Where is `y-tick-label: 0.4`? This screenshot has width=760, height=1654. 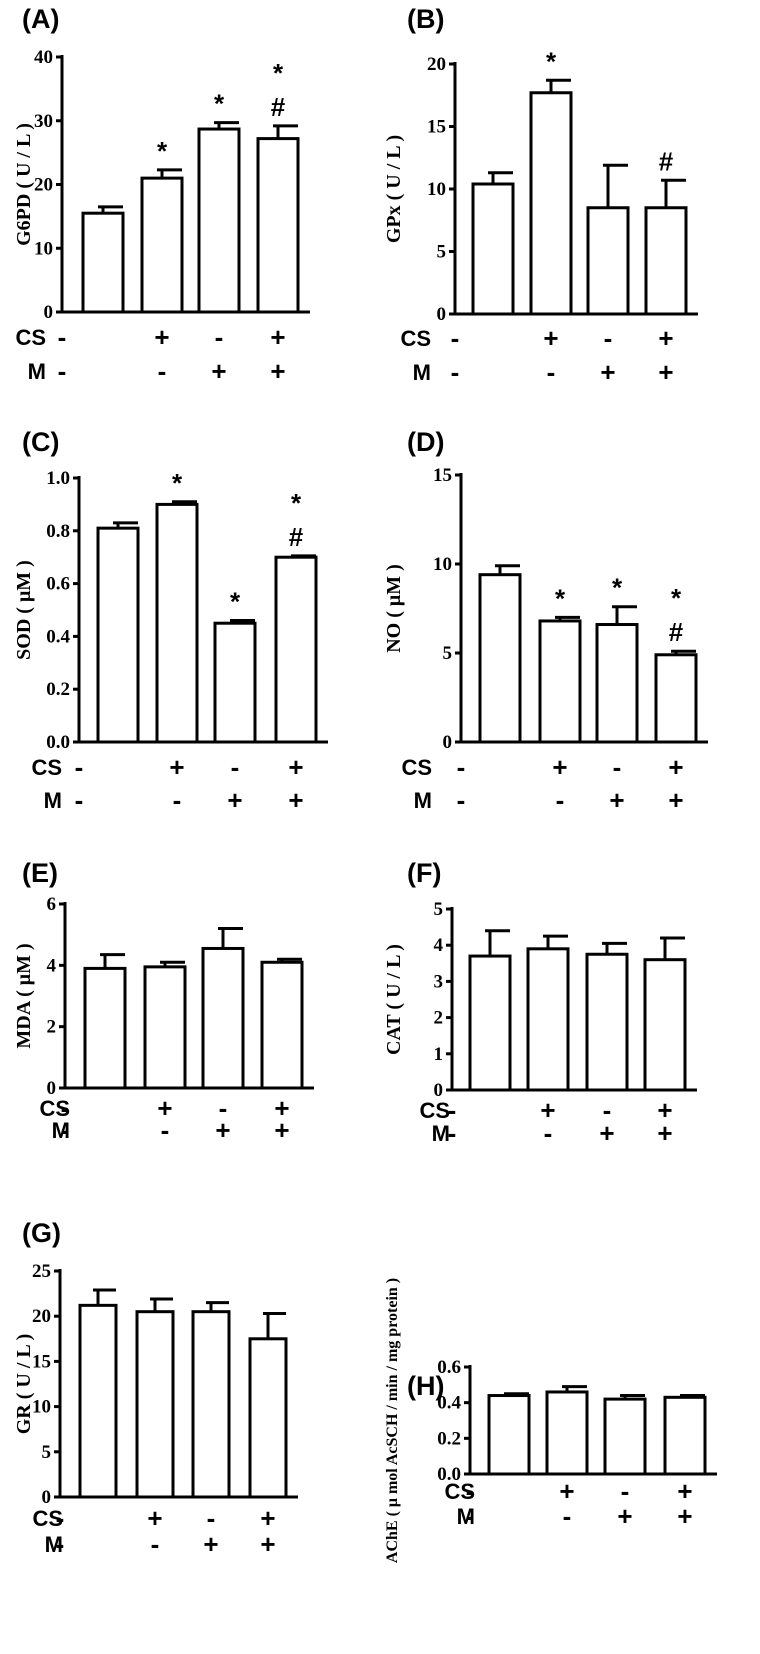 y-tick-label: 0.4 is located at coordinates (58, 636).